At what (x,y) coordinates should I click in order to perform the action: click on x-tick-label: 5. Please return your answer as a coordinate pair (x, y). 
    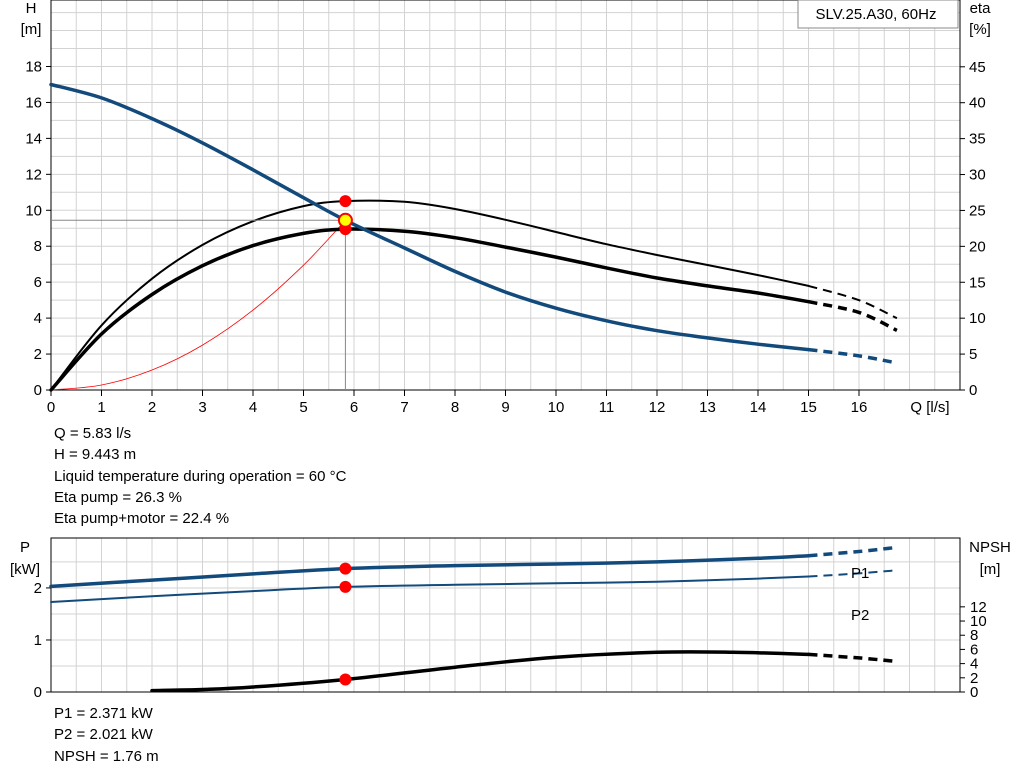
    Looking at the image, I should click on (303, 407).